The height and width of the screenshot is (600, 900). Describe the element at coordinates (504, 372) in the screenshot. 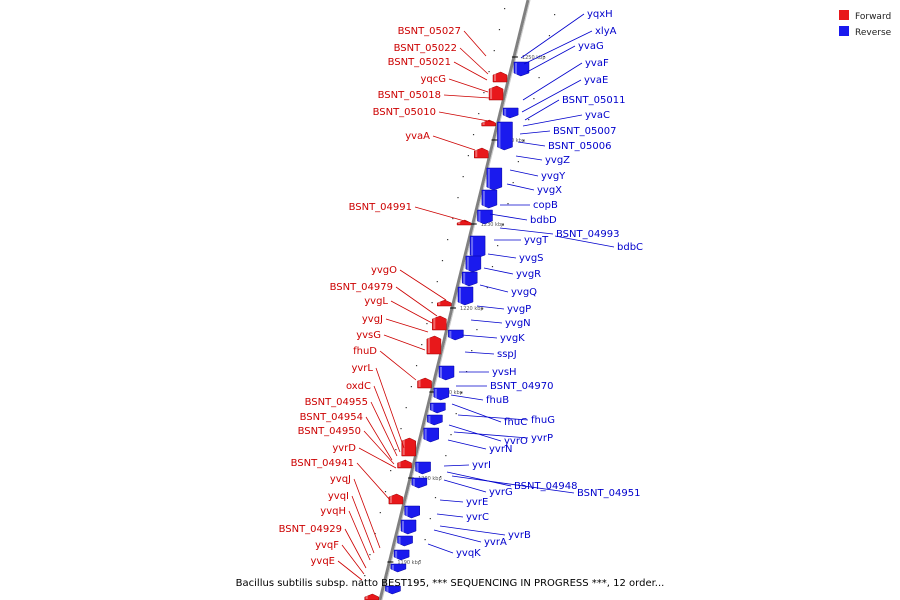

I see `reverse-gene-label: yvsH` at that location.